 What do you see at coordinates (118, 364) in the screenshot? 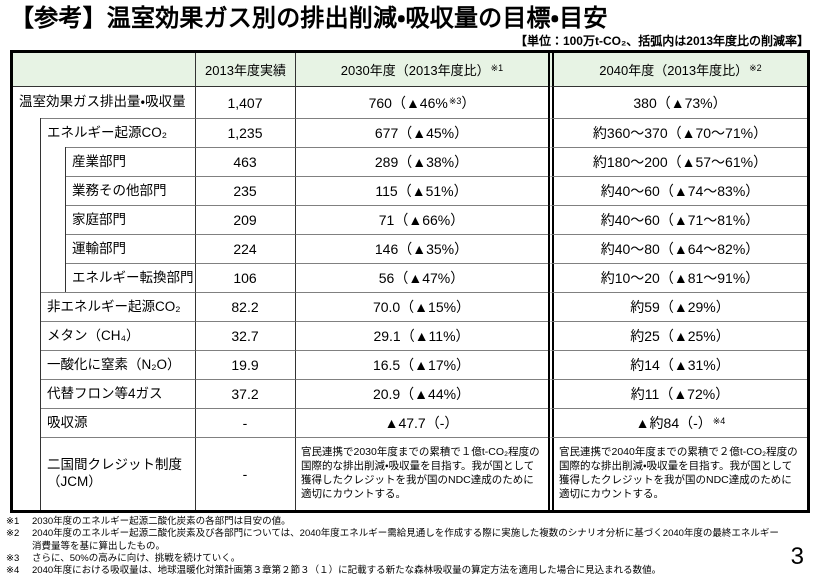
I see `row-label: 一酸化に窒素（N₂O）` at bounding box center [118, 364].